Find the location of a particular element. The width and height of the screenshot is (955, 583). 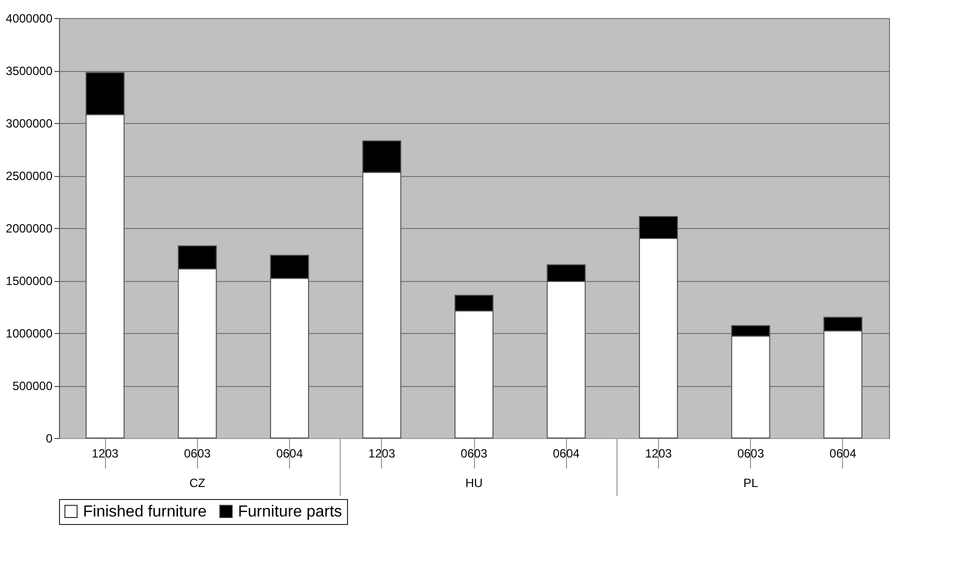

y-tick-label: 0 is located at coordinates (49, 439).